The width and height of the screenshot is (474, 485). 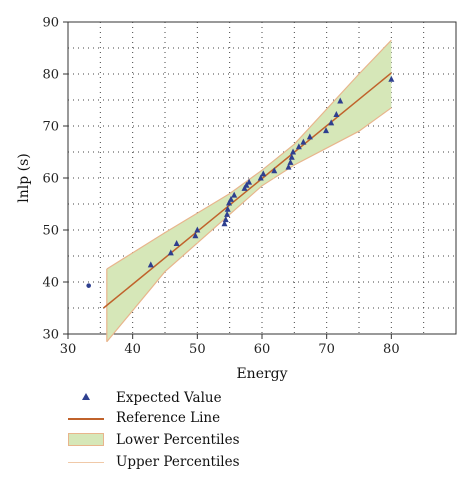 I want to click on x-axis-ticks: 30 40 50 60 70 80, so click(x=230, y=345).